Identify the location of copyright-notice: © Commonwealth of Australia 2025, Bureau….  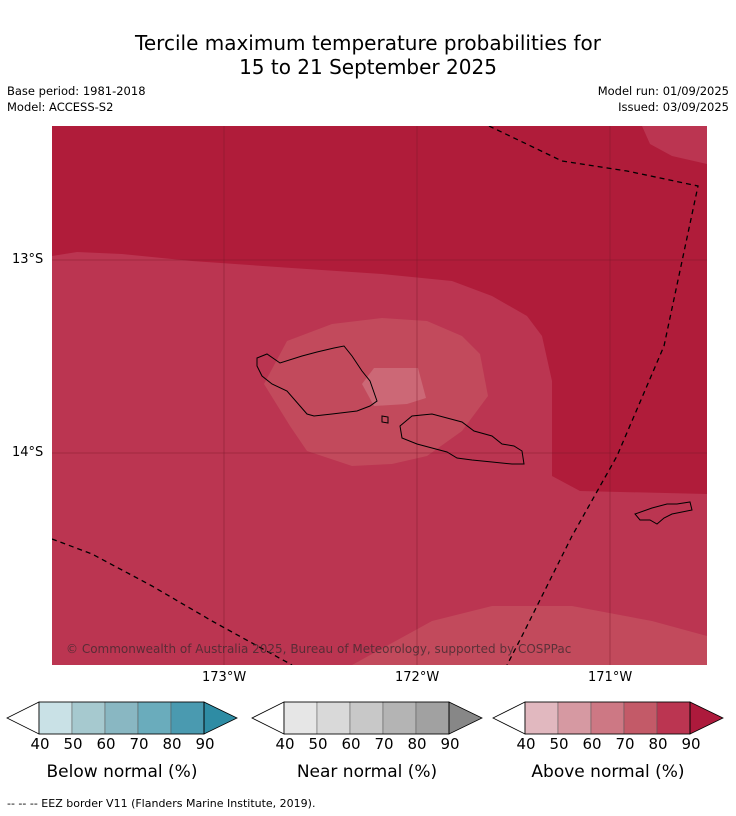
(318, 649).